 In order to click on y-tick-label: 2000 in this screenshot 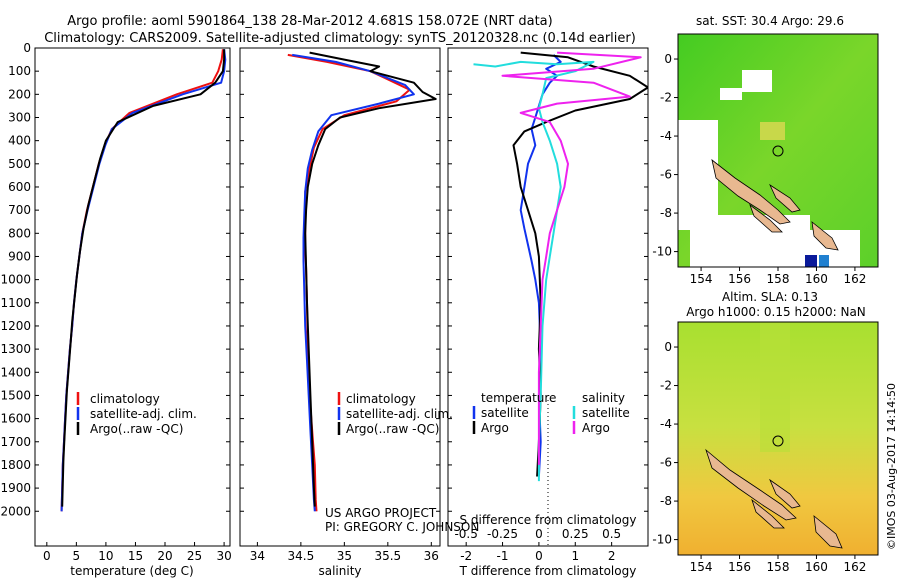, I will do `click(15, 511)`.